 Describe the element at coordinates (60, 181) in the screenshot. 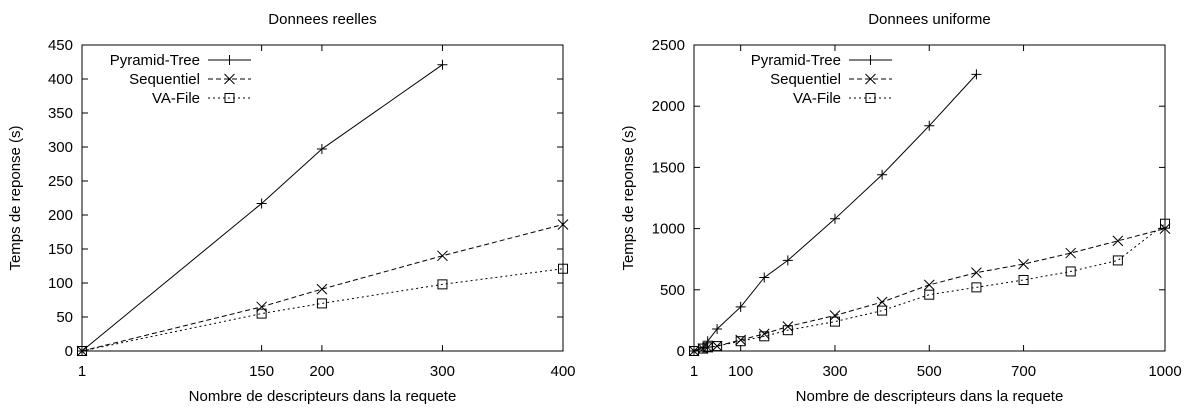

I see `y-tick-label: 250` at that location.